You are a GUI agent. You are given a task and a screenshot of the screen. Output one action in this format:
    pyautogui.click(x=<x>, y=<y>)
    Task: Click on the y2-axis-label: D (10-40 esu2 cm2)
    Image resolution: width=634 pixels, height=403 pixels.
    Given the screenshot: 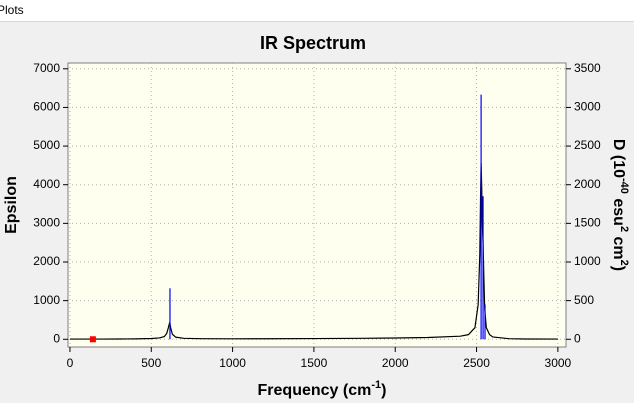 What is the action you would take?
    pyautogui.click(x=620, y=205)
    